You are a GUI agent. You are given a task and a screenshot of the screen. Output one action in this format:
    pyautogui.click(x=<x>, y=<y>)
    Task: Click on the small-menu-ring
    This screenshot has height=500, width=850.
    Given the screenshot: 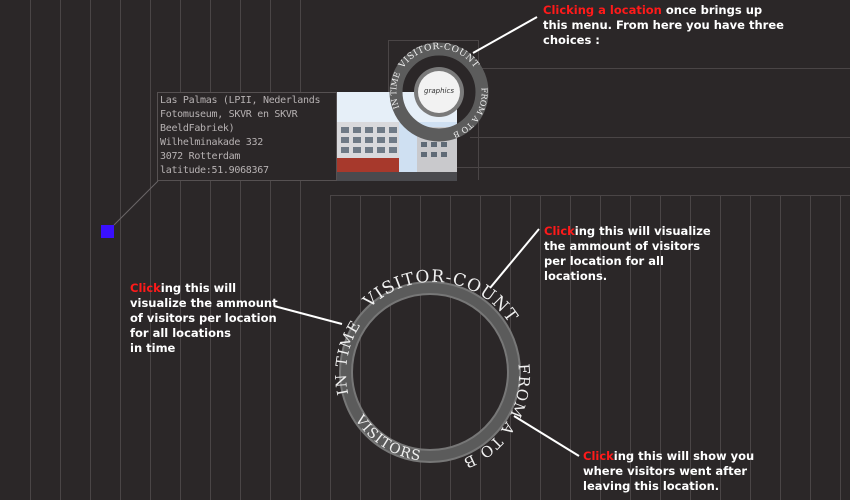 What is the action you would take?
    pyautogui.click(x=439, y=92)
    